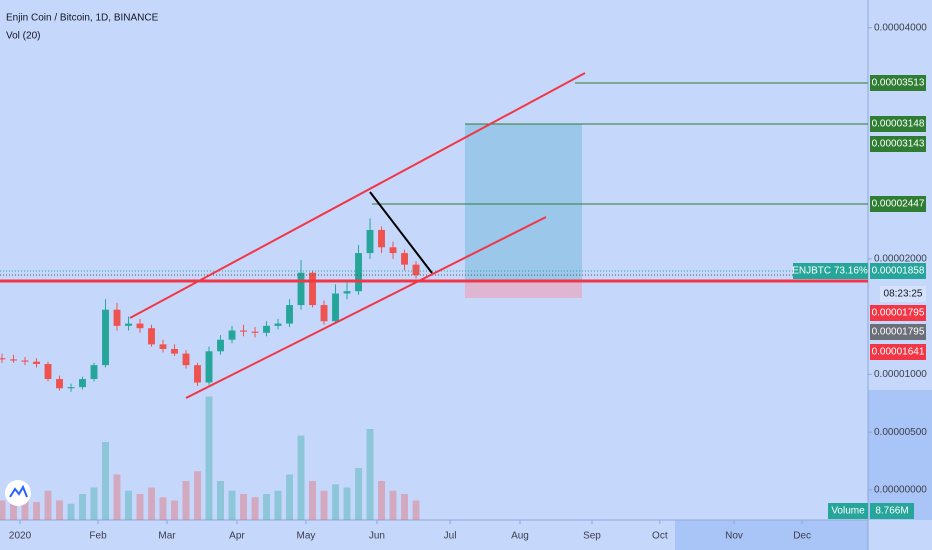 The height and width of the screenshot is (550, 932). Describe the element at coordinates (401, 232) in the screenshot. I see `trend-line` at that location.